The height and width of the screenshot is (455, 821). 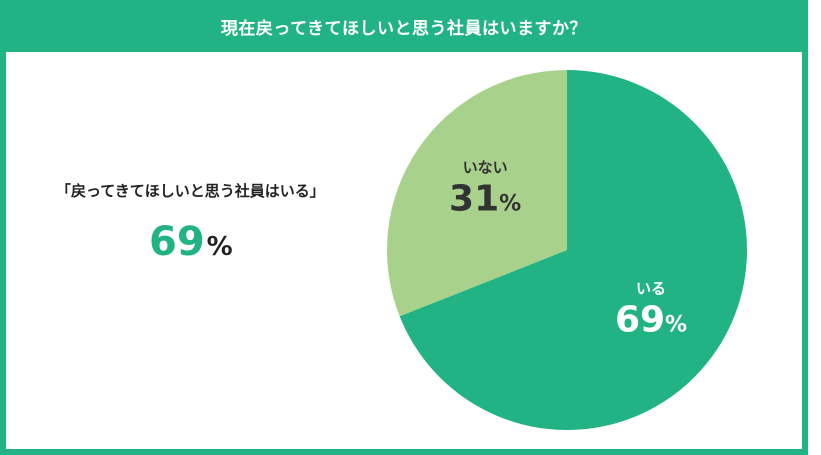 I want to click on summary-unit: %, so click(x=219, y=247).